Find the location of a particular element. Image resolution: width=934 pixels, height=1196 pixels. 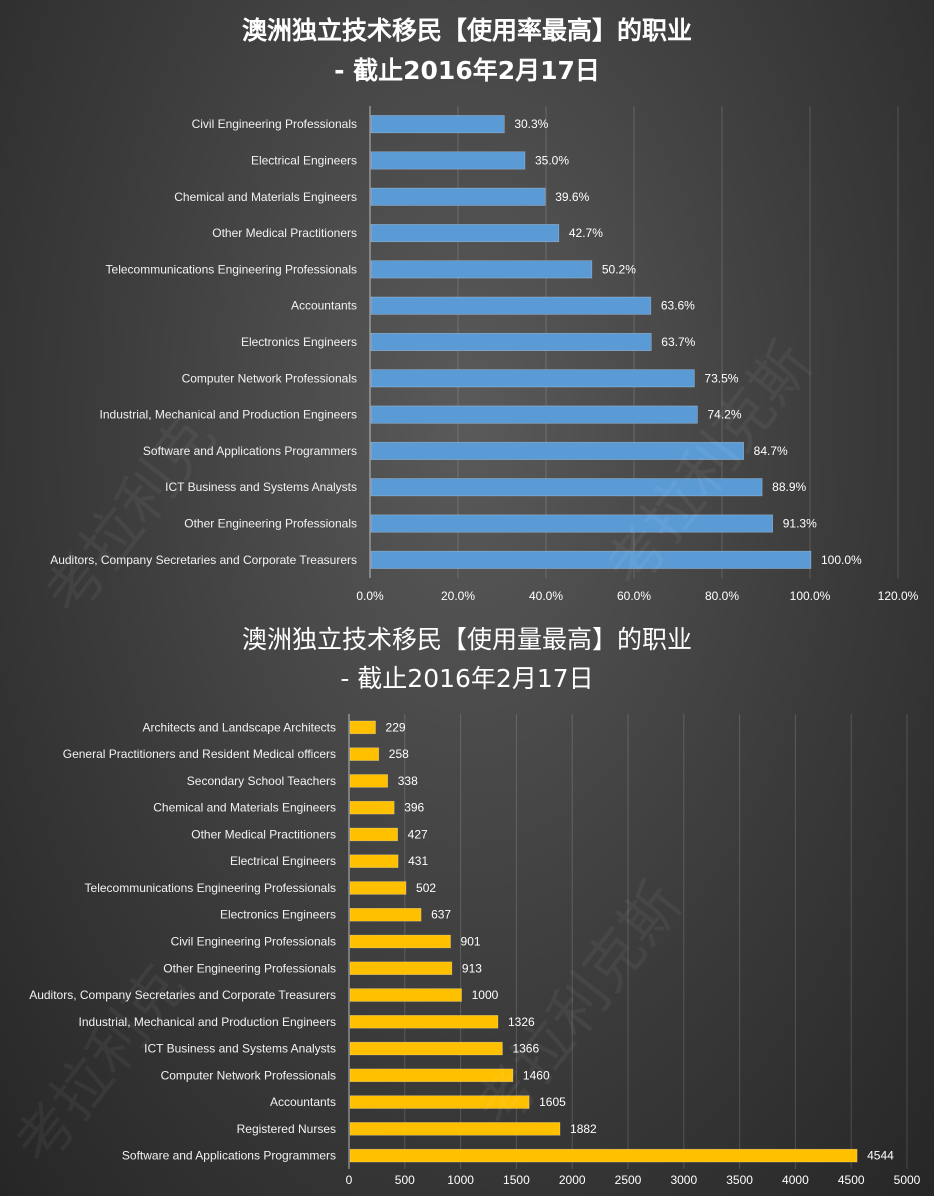

x-tick-label: 60.0% is located at coordinates (634, 596).